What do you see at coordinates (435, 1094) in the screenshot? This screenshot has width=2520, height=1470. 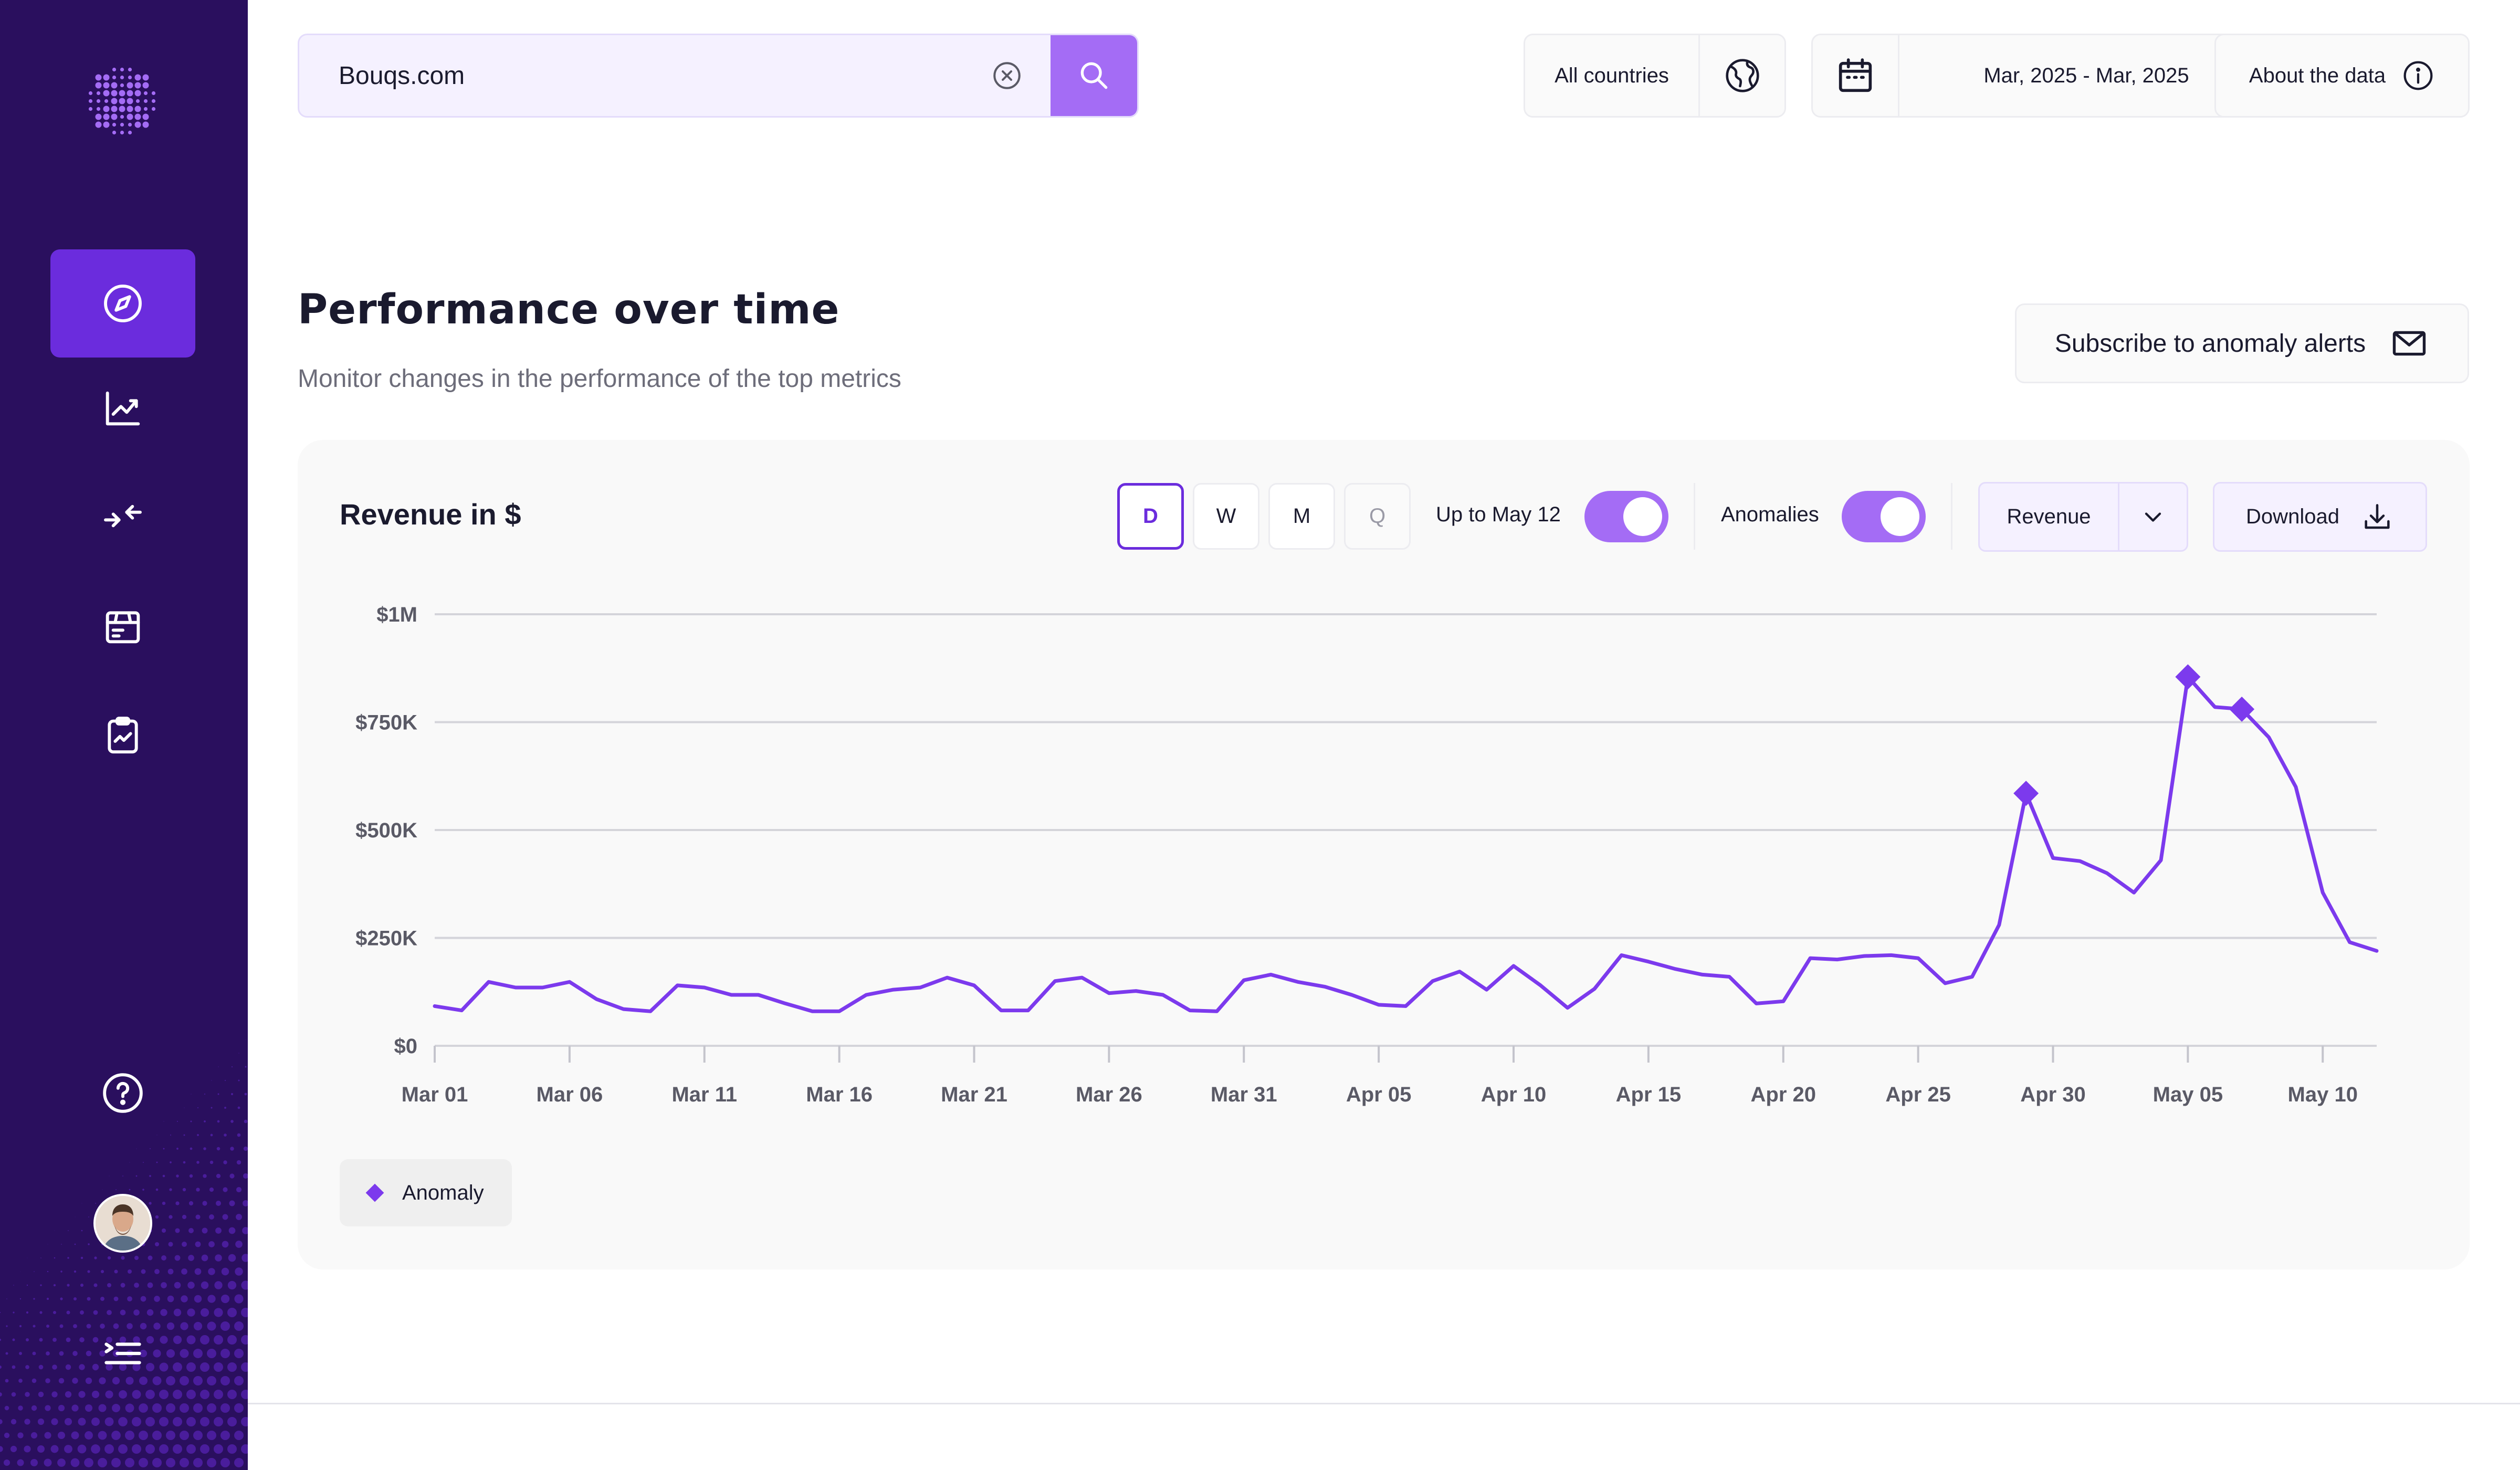 I see `x-tick-label: Mar 01` at bounding box center [435, 1094].